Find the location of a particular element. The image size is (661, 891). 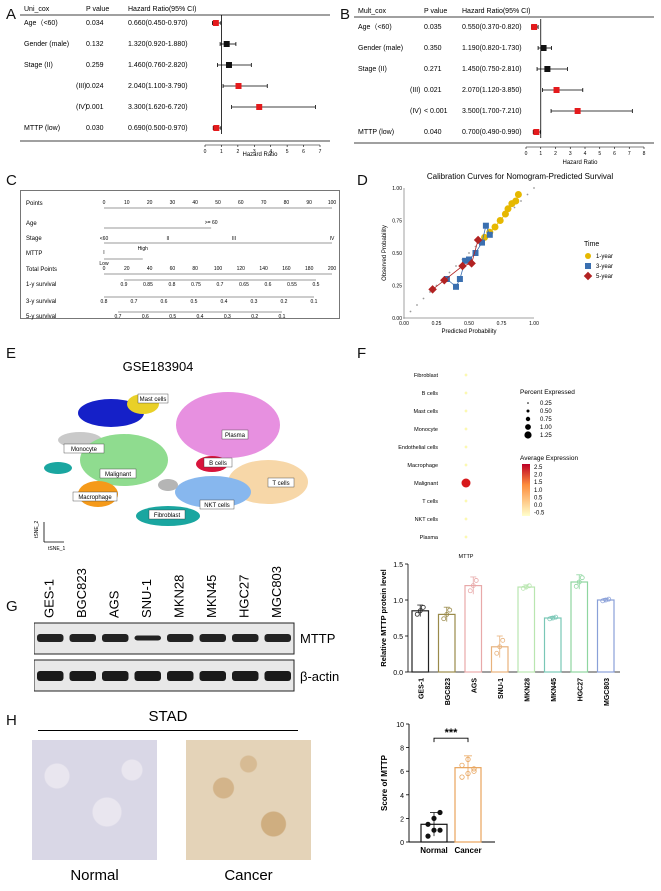

nomogram-row-label: 5-y survival is located at coordinates (41, 317).